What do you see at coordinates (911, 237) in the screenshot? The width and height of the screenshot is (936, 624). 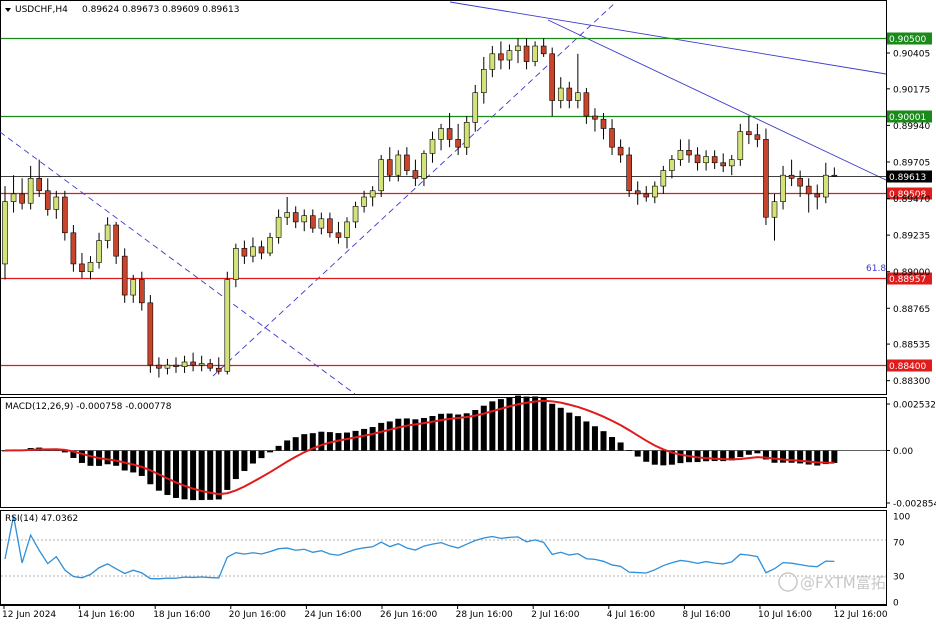 I see `y-tick-label-5: 0.89235` at bounding box center [911, 237].